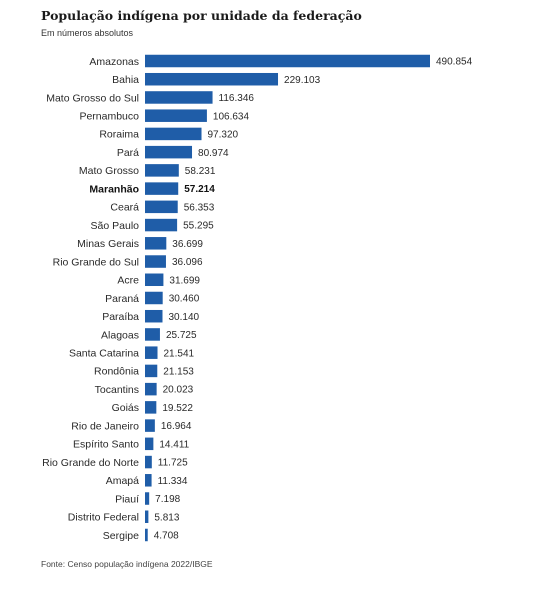 The height and width of the screenshot is (594, 539). What do you see at coordinates (121, 536) in the screenshot?
I see `category-label: Sergipe` at bounding box center [121, 536].